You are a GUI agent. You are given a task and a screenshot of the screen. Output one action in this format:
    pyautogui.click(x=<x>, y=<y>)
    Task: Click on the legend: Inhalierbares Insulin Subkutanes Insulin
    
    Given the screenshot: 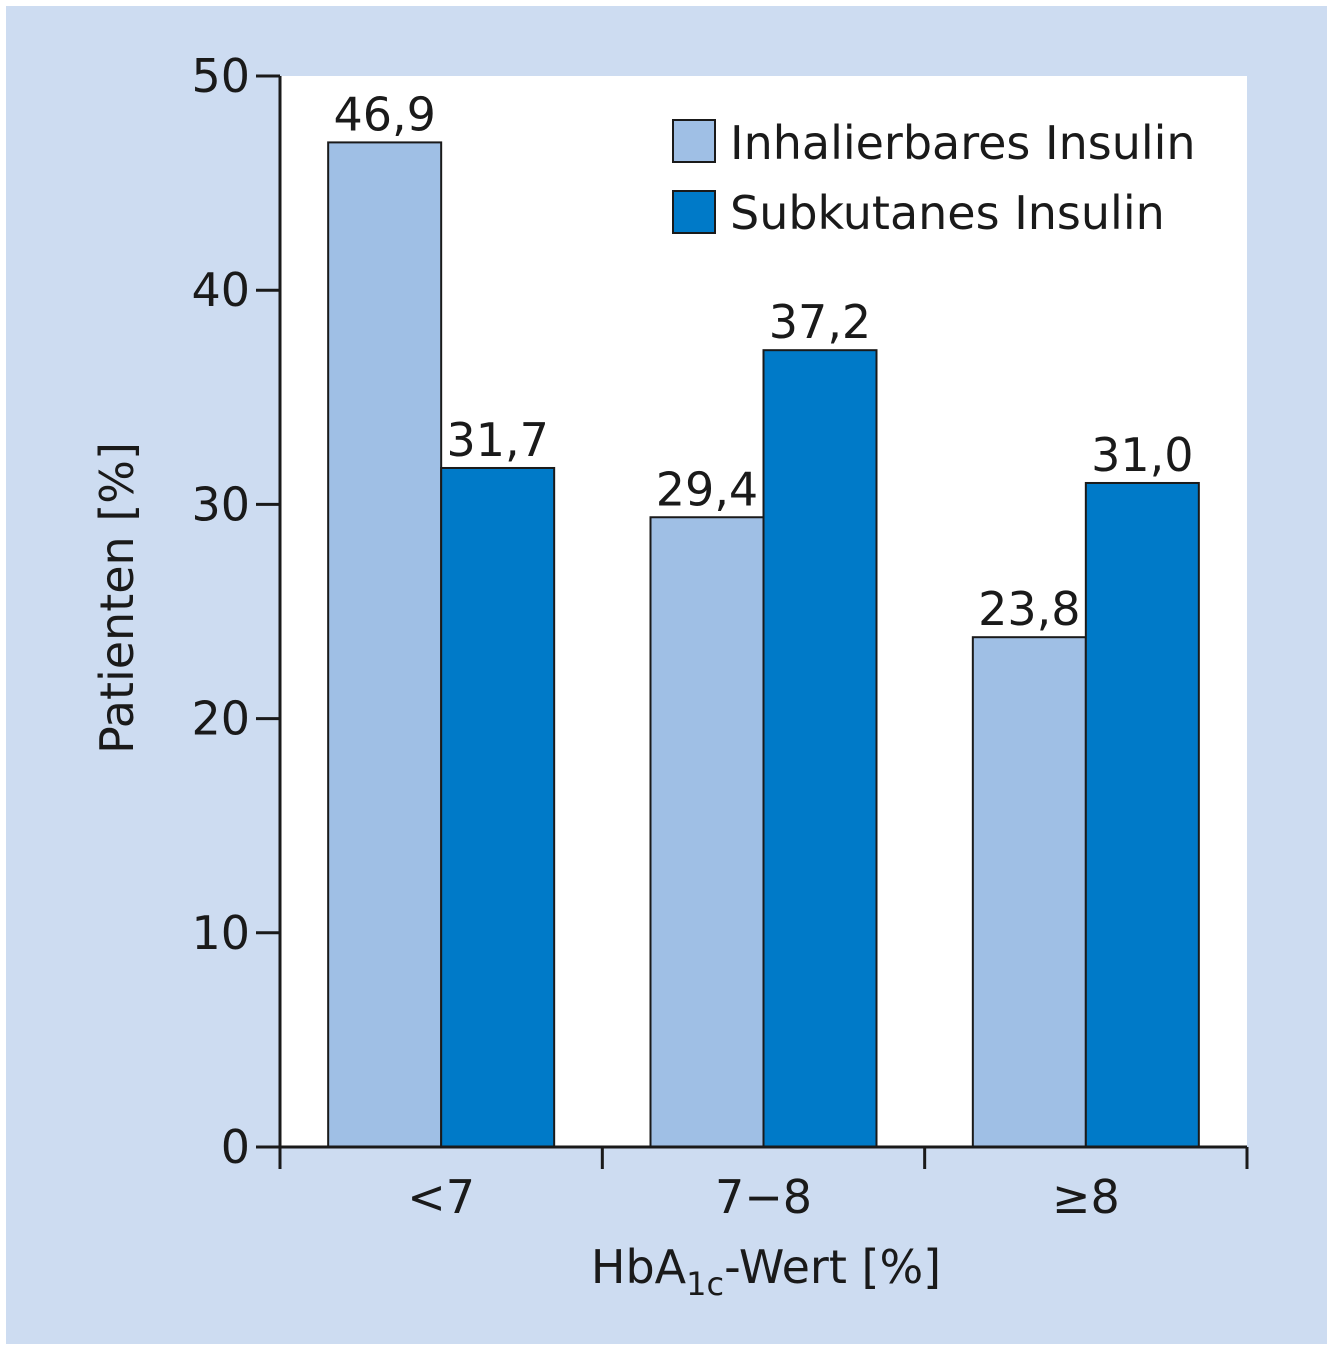 What is the action you would take?
    pyautogui.click(x=934, y=178)
    